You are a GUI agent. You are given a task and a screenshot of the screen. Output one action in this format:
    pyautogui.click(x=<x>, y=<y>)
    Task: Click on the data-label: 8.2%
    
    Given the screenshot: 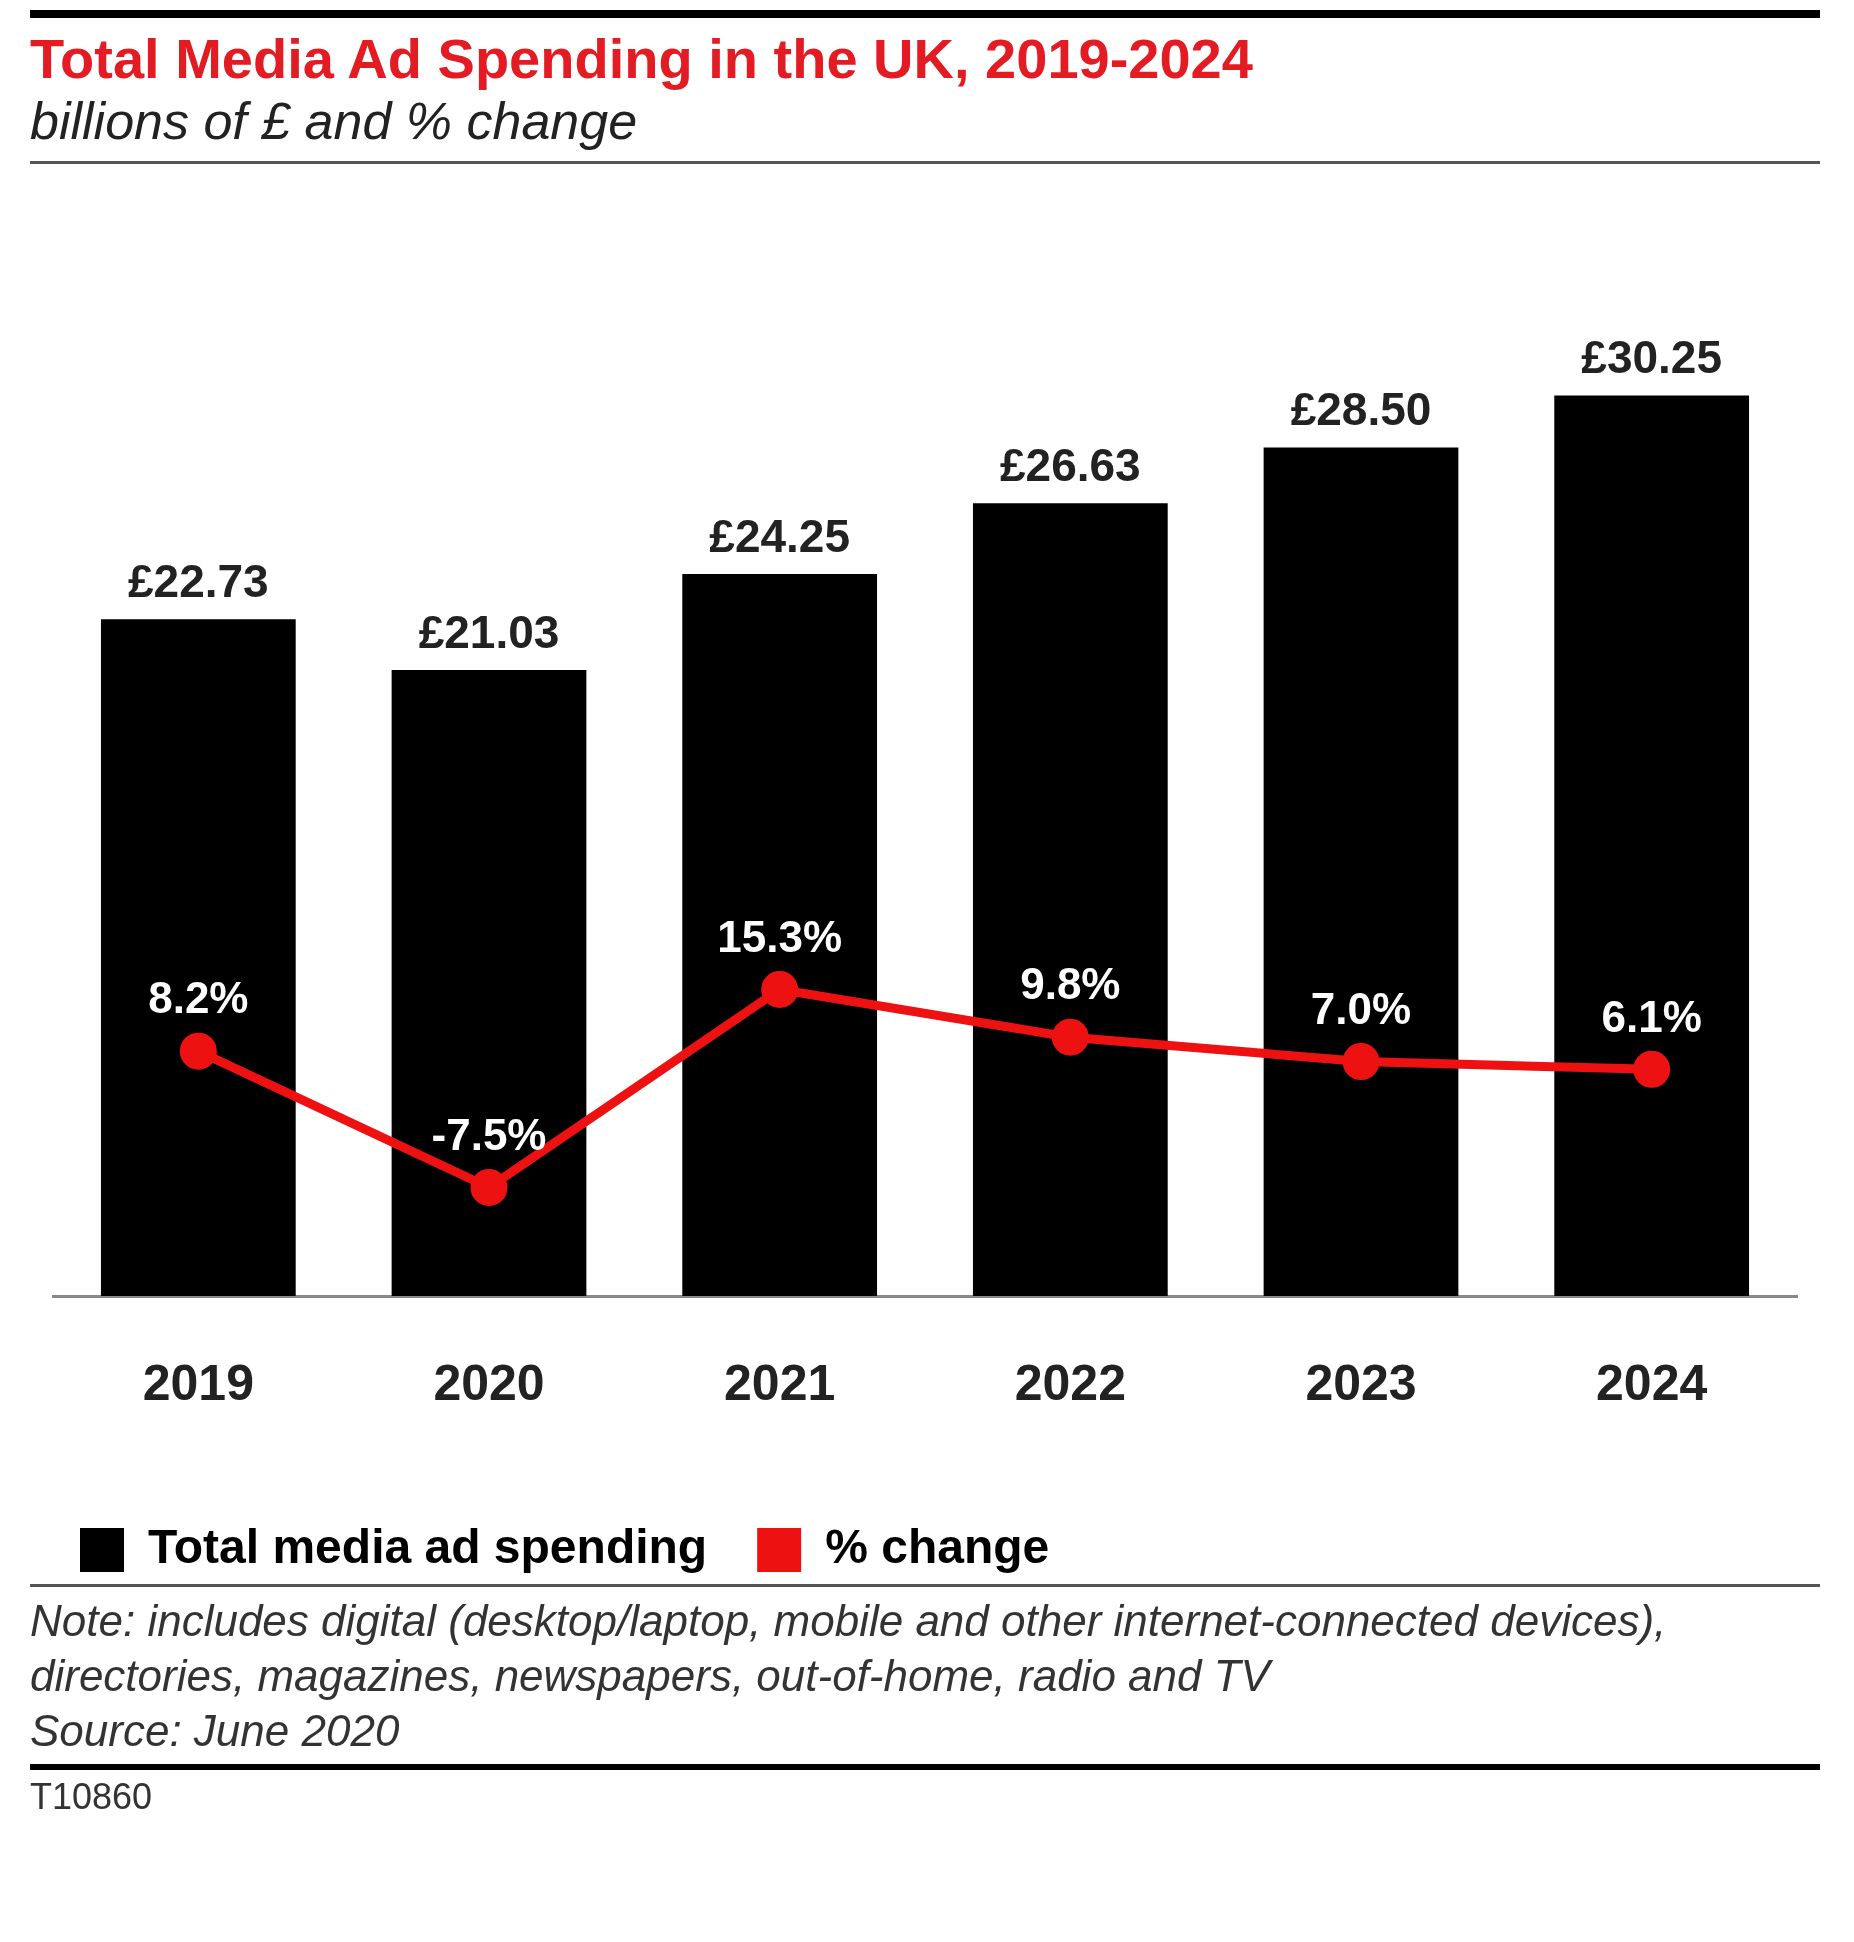 What is the action you would take?
    pyautogui.click(x=198, y=998)
    